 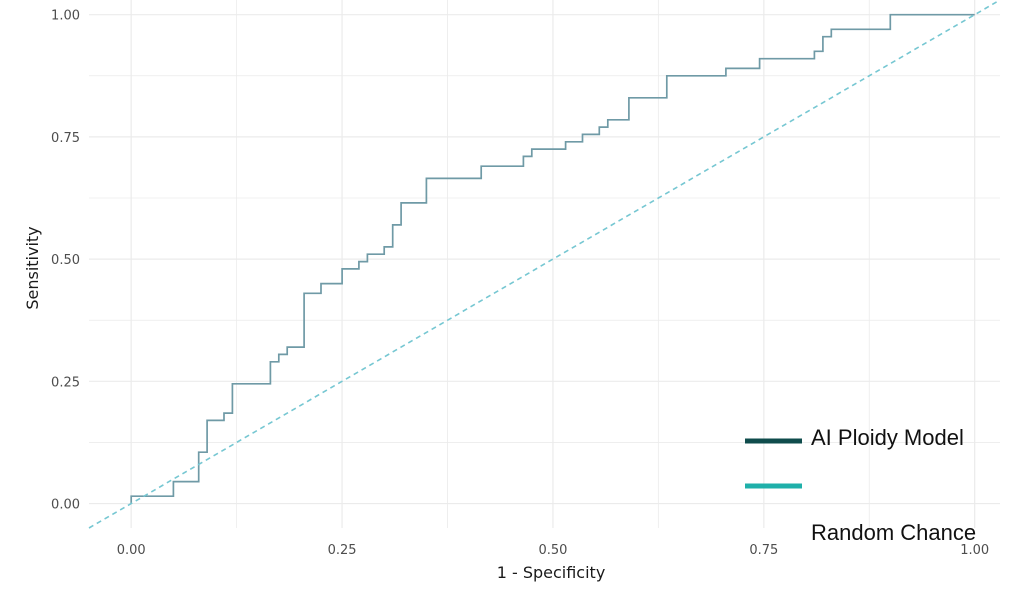 What do you see at coordinates (860, 485) in the screenshot?
I see `legend: AI Ploidy Model Random Chance` at bounding box center [860, 485].